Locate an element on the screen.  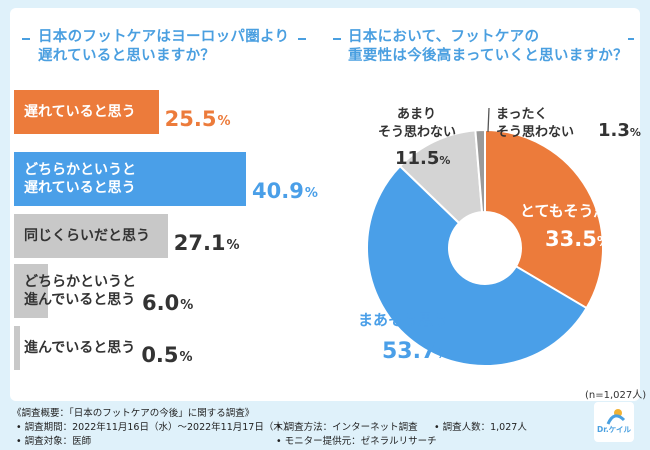
donut-value-number: 33.5 is located at coordinates (571, 239).